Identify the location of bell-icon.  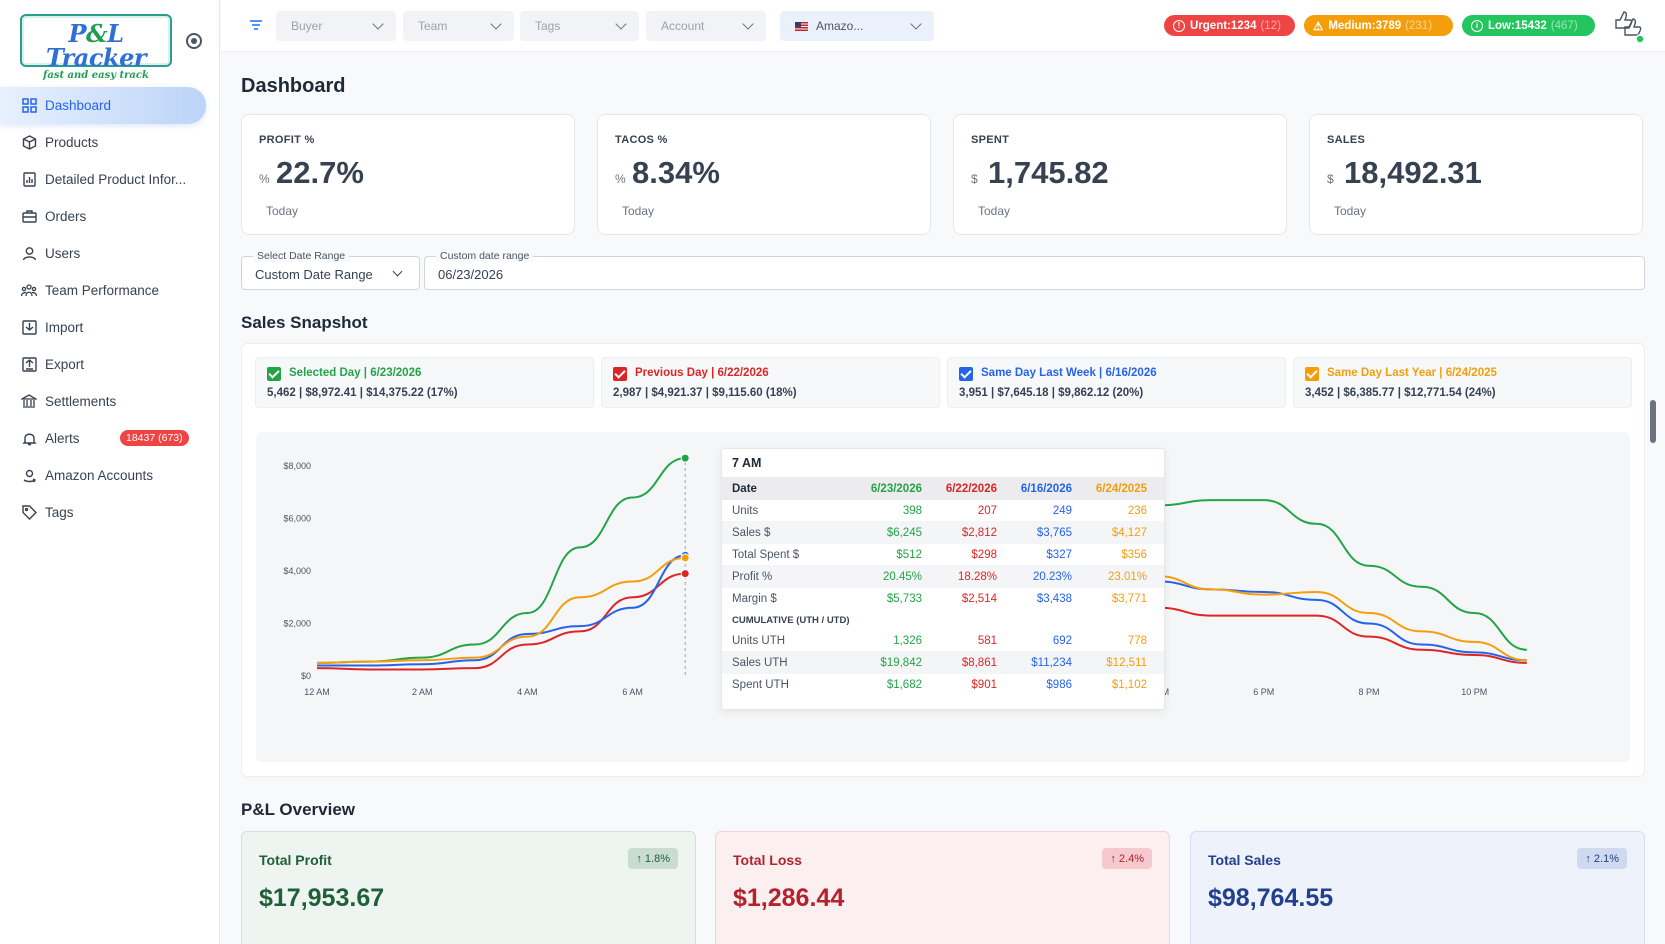
(29, 439).